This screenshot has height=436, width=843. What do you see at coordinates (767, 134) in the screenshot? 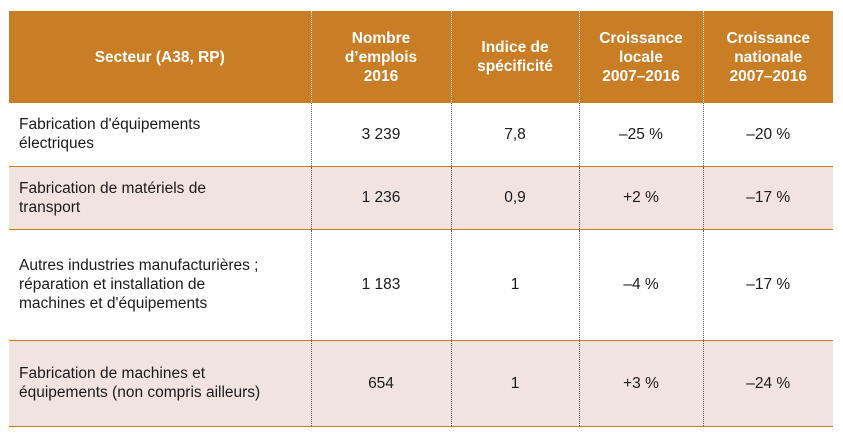
I see `cell-croissance-nationale: –20 %` at bounding box center [767, 134].